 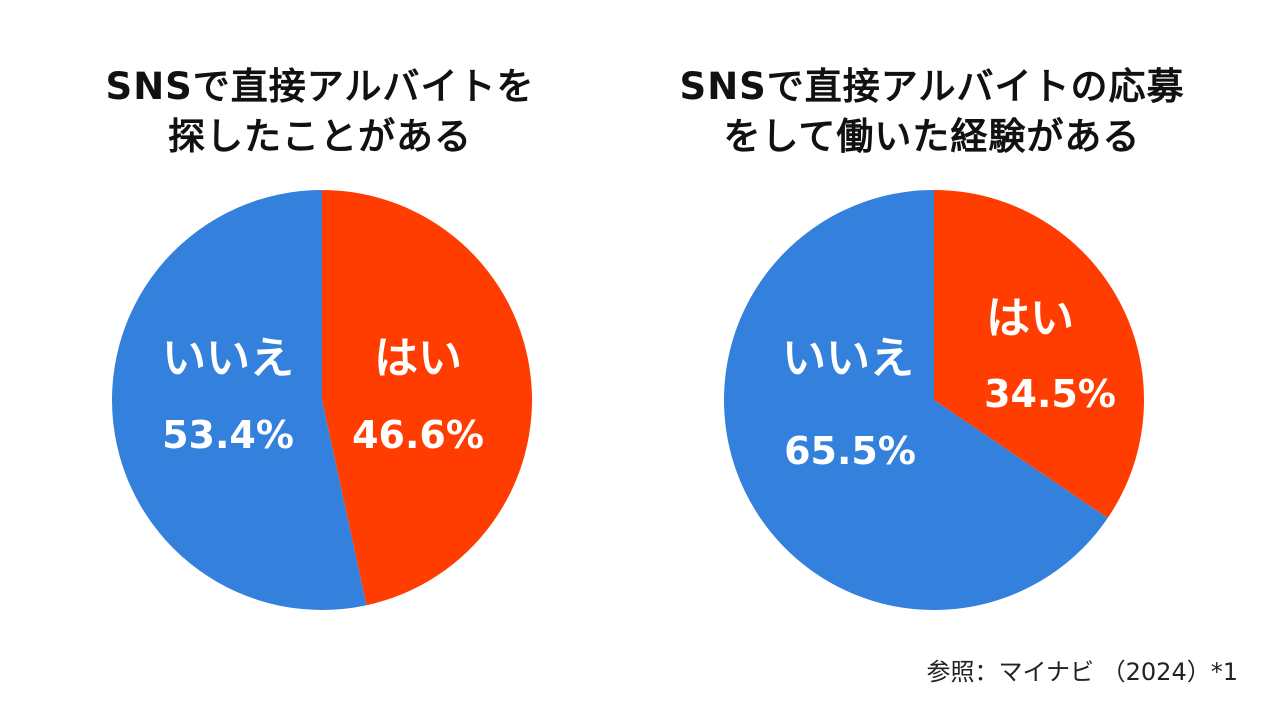 What do you see at coordinates (320, 86) in the screenshot?
I see `chart-title-line-1: SNSで直接アルバイトを` at bounding box center [320, 86].